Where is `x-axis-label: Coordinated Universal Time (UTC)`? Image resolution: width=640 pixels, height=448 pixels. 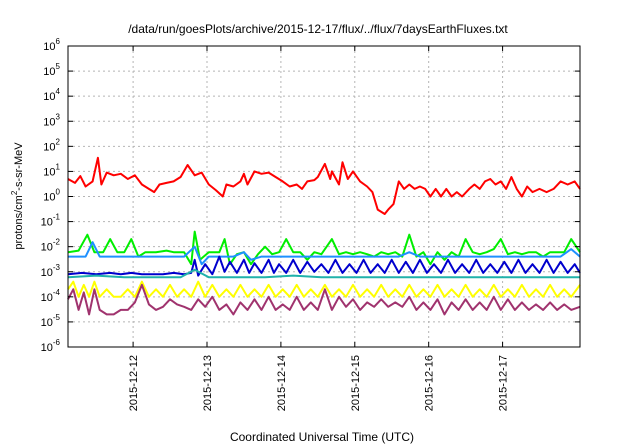
x-axis-label: Coordinated Universal Time (UTC) is located at coordinates (322, 437).